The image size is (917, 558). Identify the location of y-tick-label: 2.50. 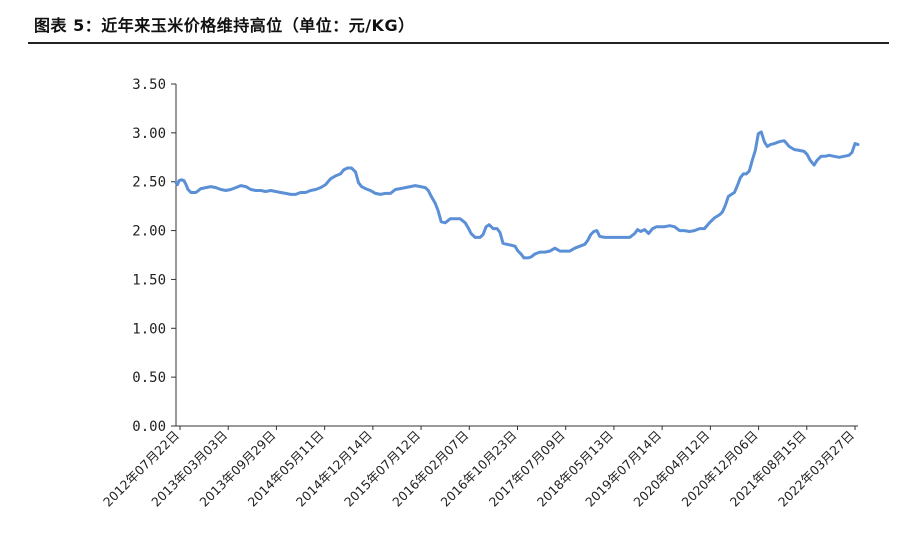
(149, 183).